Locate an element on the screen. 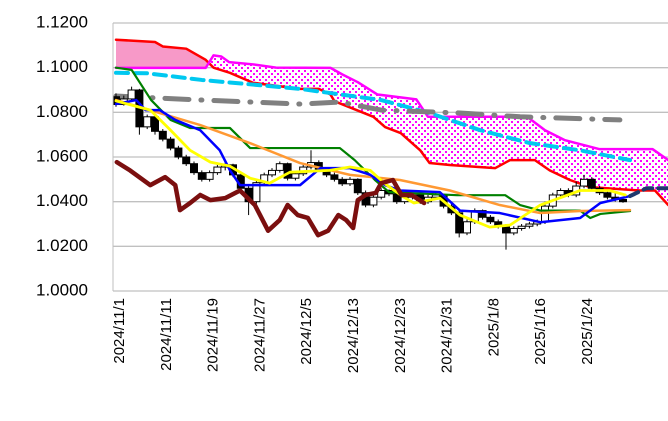 Image resolution: width=668 pixels, height=421 pixels. y-tick-label: 1.0600 is located at coordinates (62, 155).